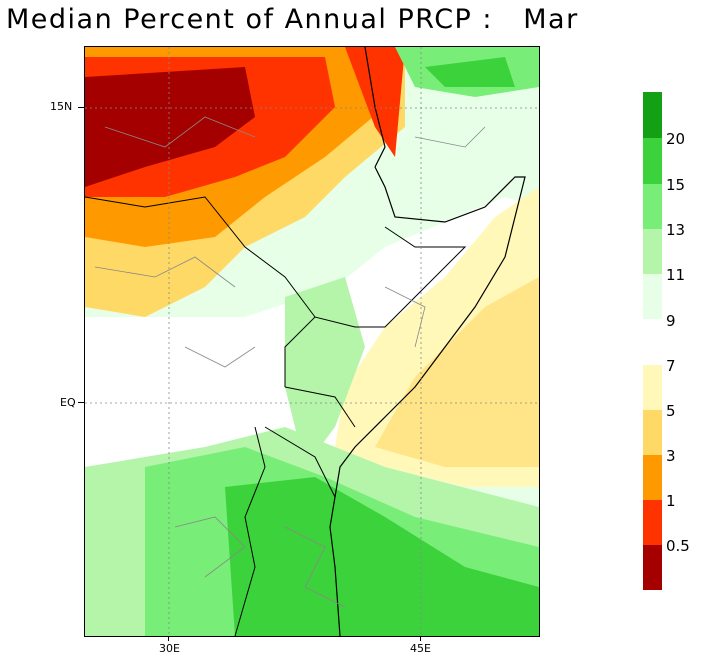  I want to click on region-deep-green-ne, so click(470, 72).